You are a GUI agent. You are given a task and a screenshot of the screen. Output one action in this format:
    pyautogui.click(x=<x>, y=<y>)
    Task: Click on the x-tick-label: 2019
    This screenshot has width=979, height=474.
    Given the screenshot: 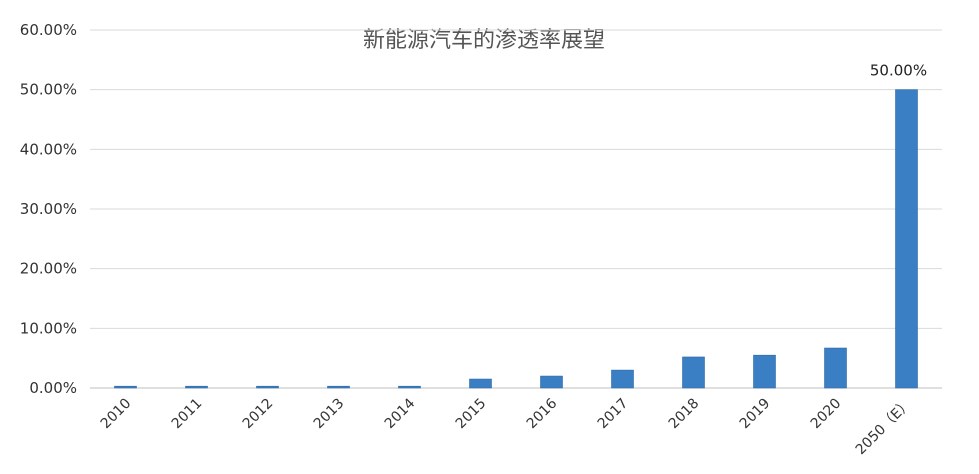 What is the action you would take?
    pyautogui.click(x=755, y=414)
    